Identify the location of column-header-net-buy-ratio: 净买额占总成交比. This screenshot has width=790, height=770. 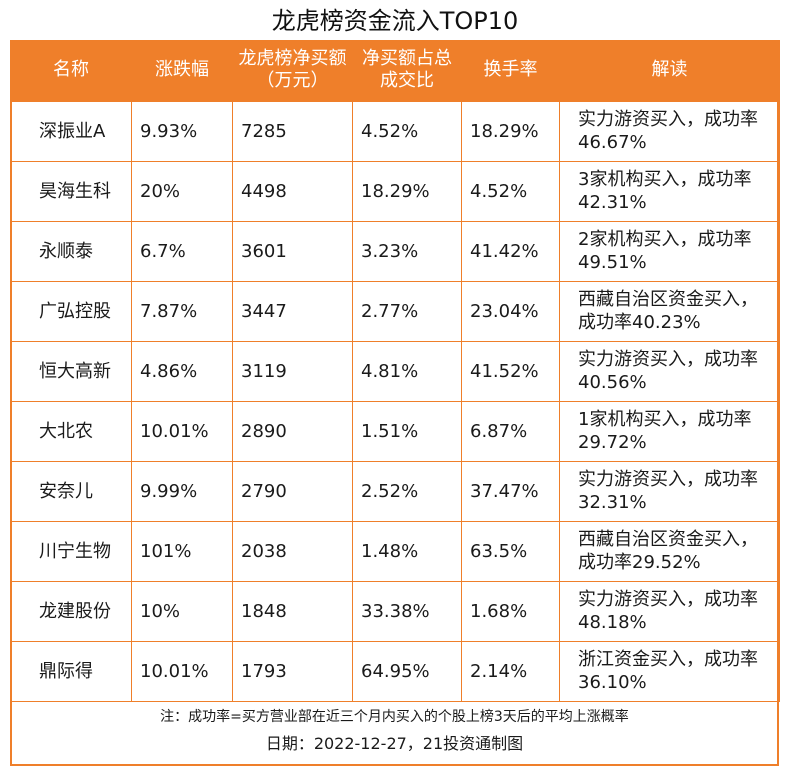
(407, 70).